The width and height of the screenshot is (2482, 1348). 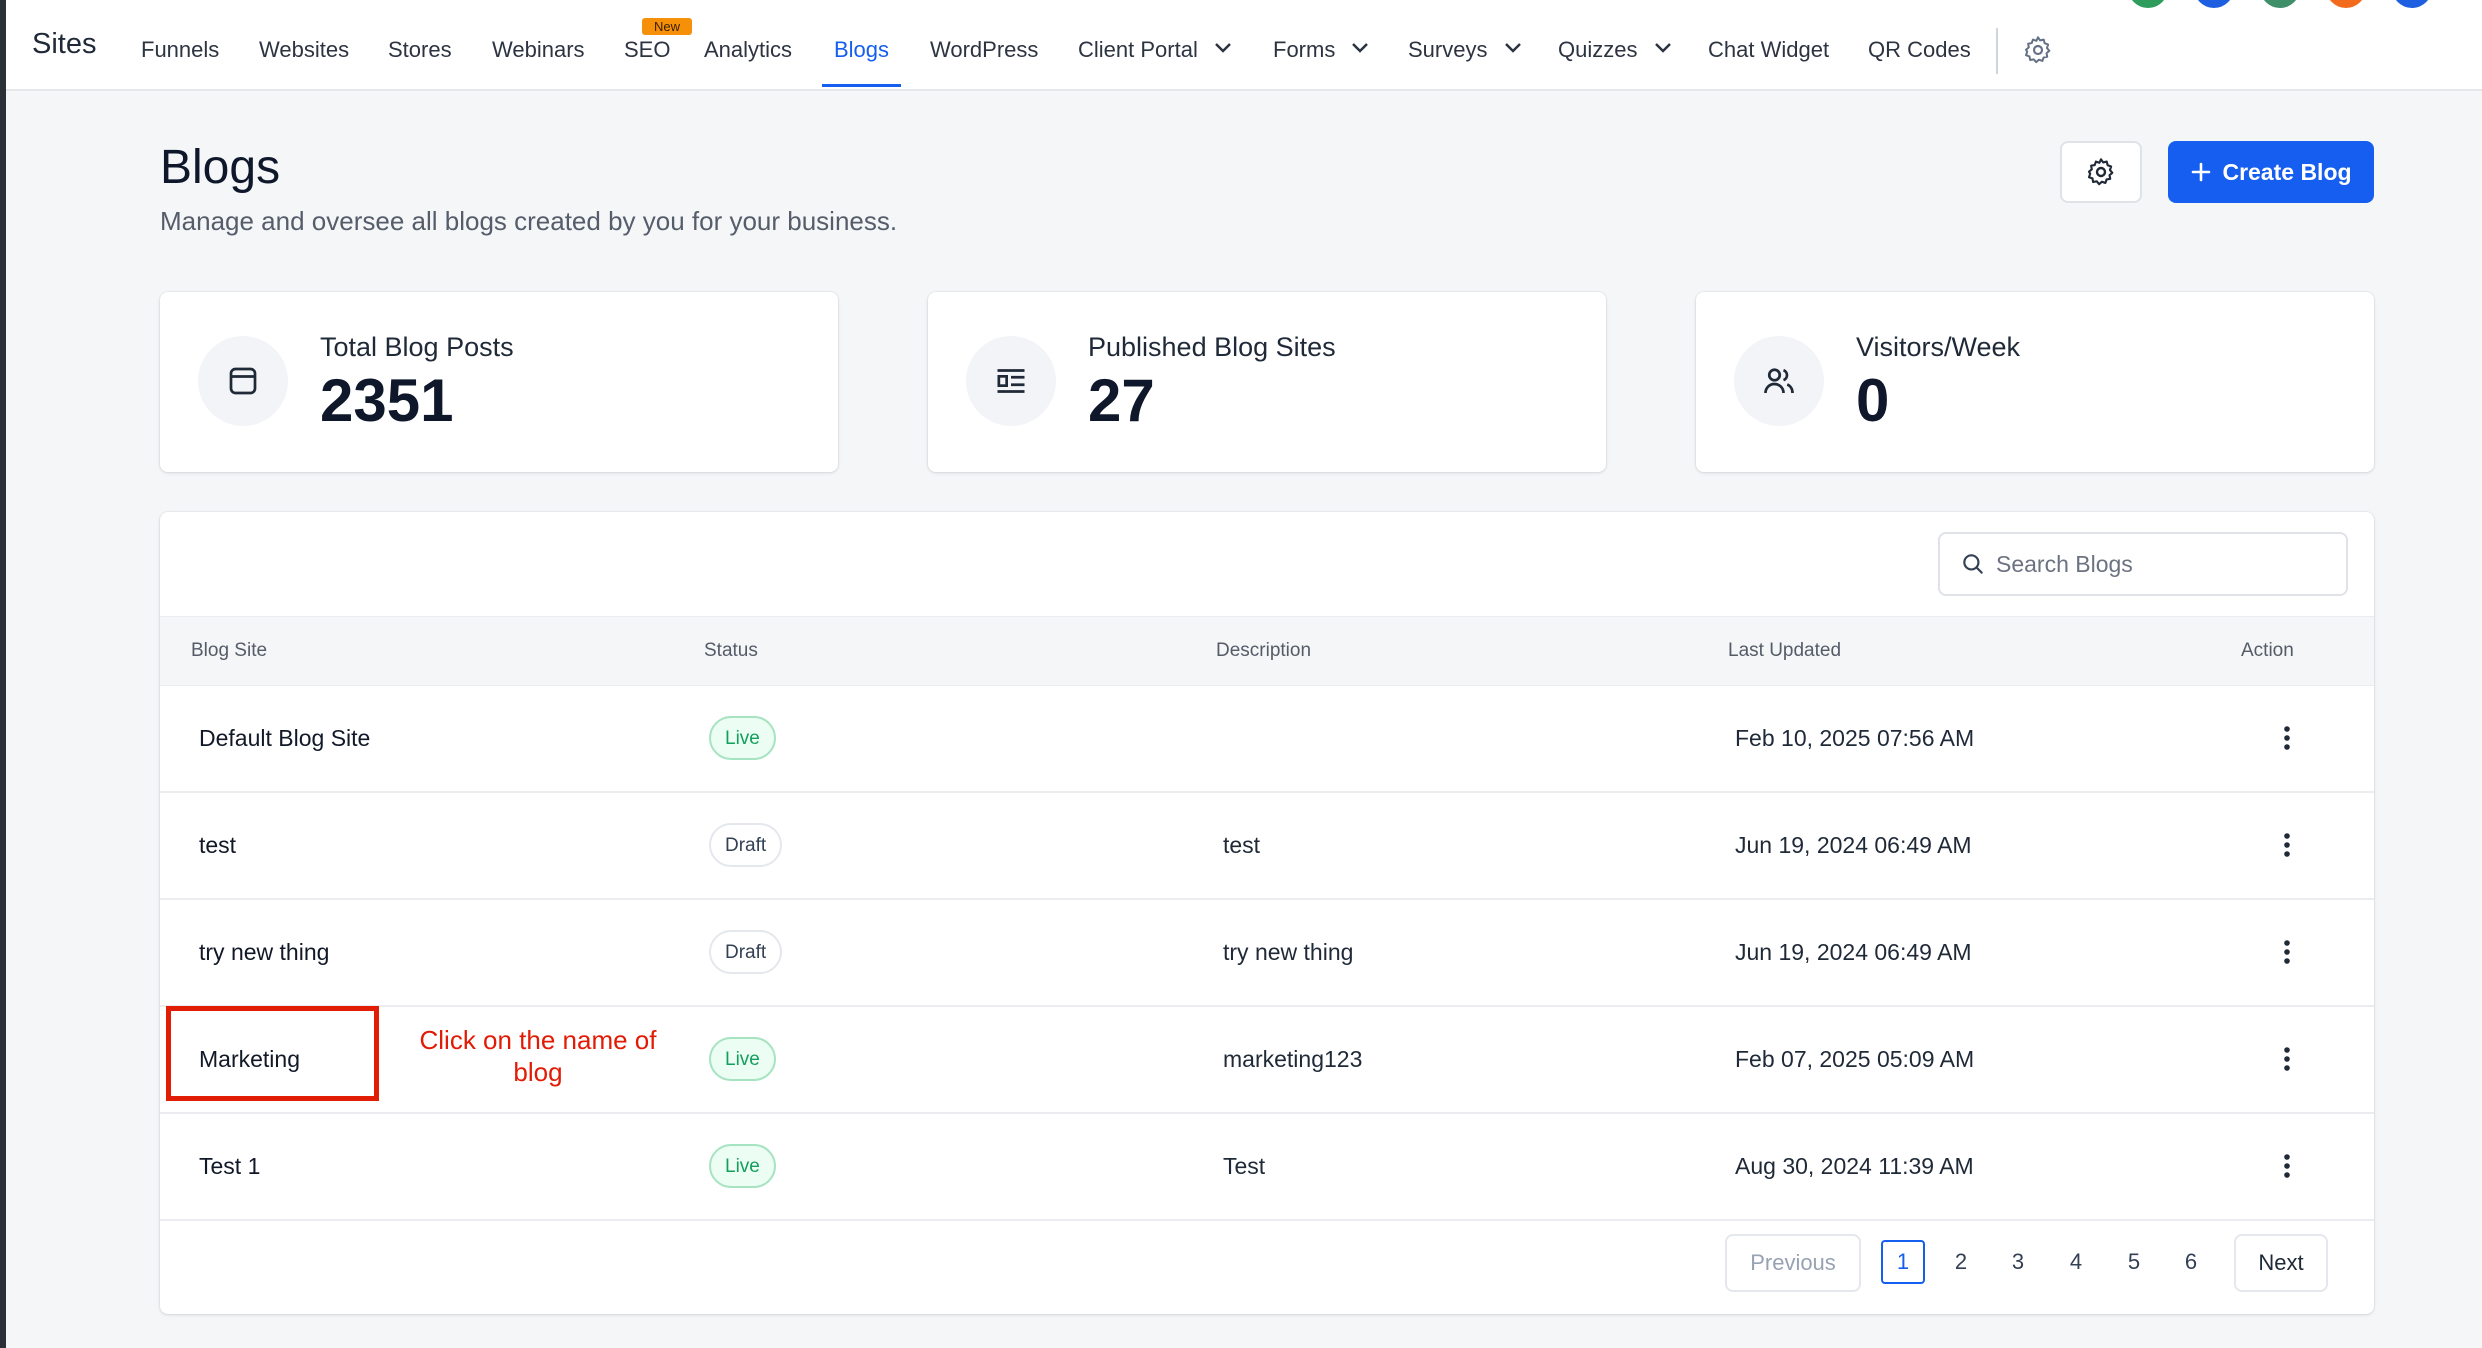 What do you see at coordinates (304, 49) in the screenshot?
I see `nav-websites: Websites` at bounding box center [304, 49].